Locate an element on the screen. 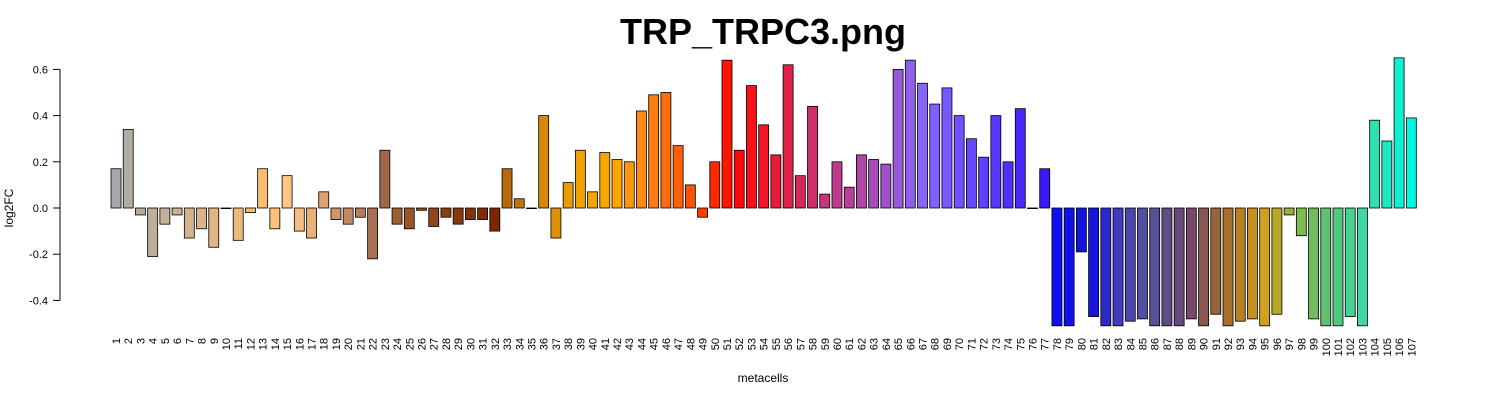 This screenshot has width=1500, height=400. x-tick-label: 26 is located at coordinates (423, 344).